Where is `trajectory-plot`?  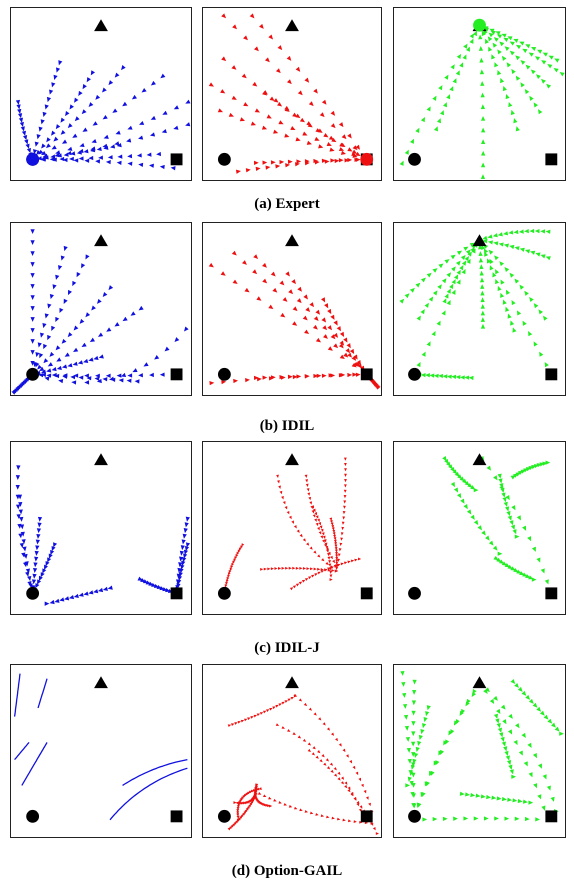
trajectory-plot is located at coordinates (291, 93).